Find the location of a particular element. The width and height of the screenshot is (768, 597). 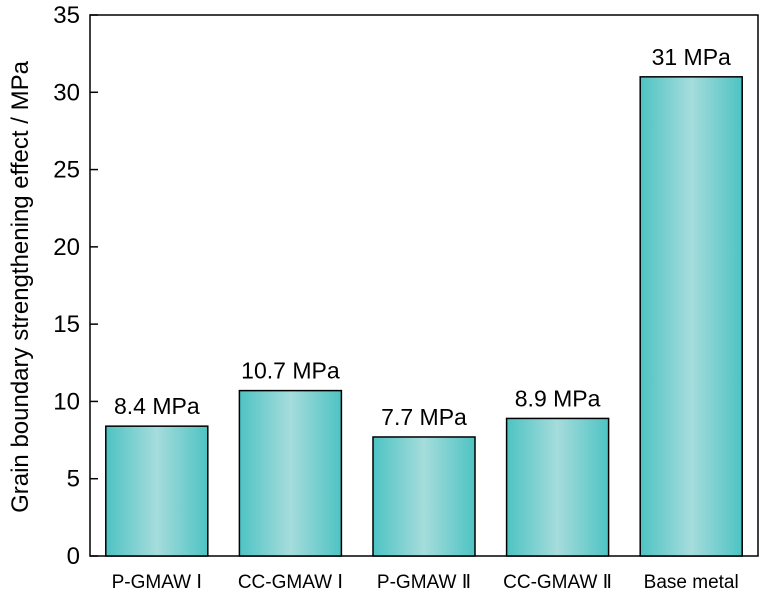

data-label: 10.7 MPa is located at coordinates (290, 371).